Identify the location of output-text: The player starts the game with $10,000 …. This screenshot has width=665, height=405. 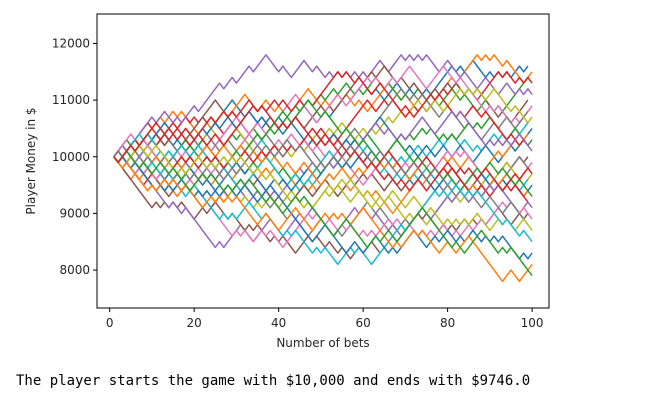
(273, 381).